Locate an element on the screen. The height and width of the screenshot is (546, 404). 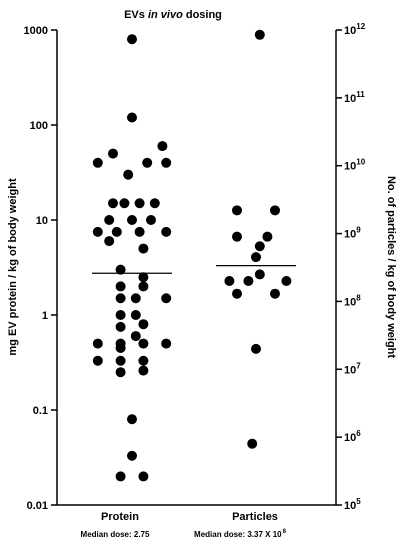
chart-title: EVs in vivo dosing is located at coordinates (173, 15).